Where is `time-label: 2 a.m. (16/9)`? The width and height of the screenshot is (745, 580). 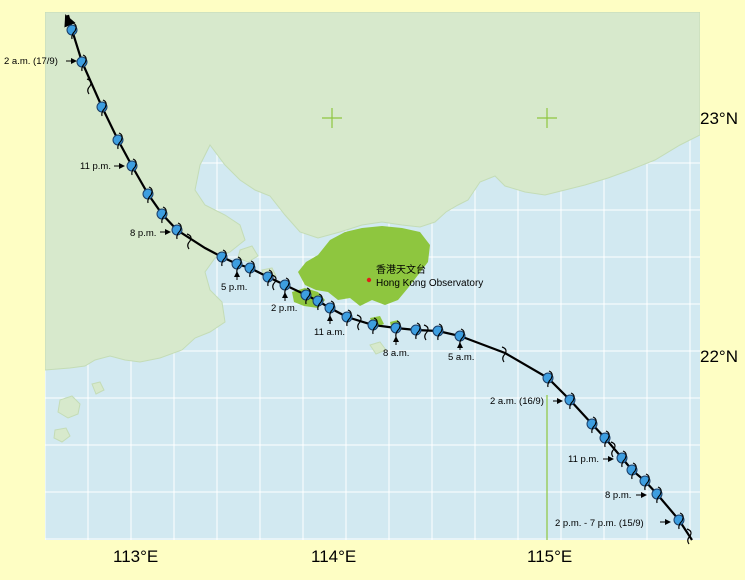
time-label: 2 a.m. (16/9) is located at coordinates (517, 401).